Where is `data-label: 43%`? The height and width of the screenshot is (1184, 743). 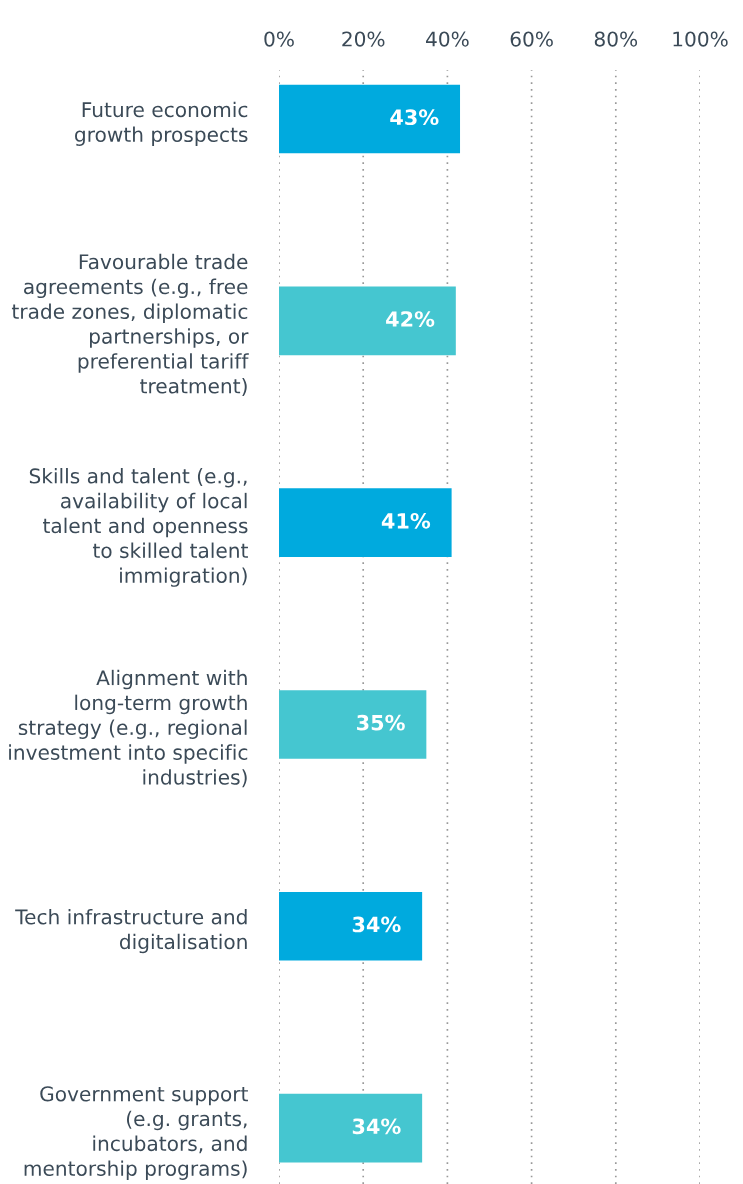 data-label: 43% is located at coordinates (414, 117).